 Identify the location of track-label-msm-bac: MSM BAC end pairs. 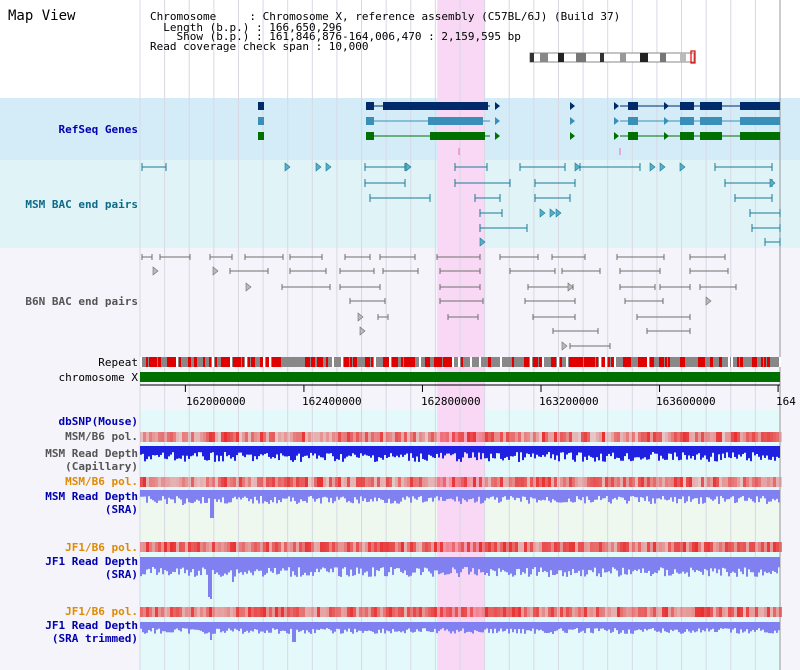
(81, 204).